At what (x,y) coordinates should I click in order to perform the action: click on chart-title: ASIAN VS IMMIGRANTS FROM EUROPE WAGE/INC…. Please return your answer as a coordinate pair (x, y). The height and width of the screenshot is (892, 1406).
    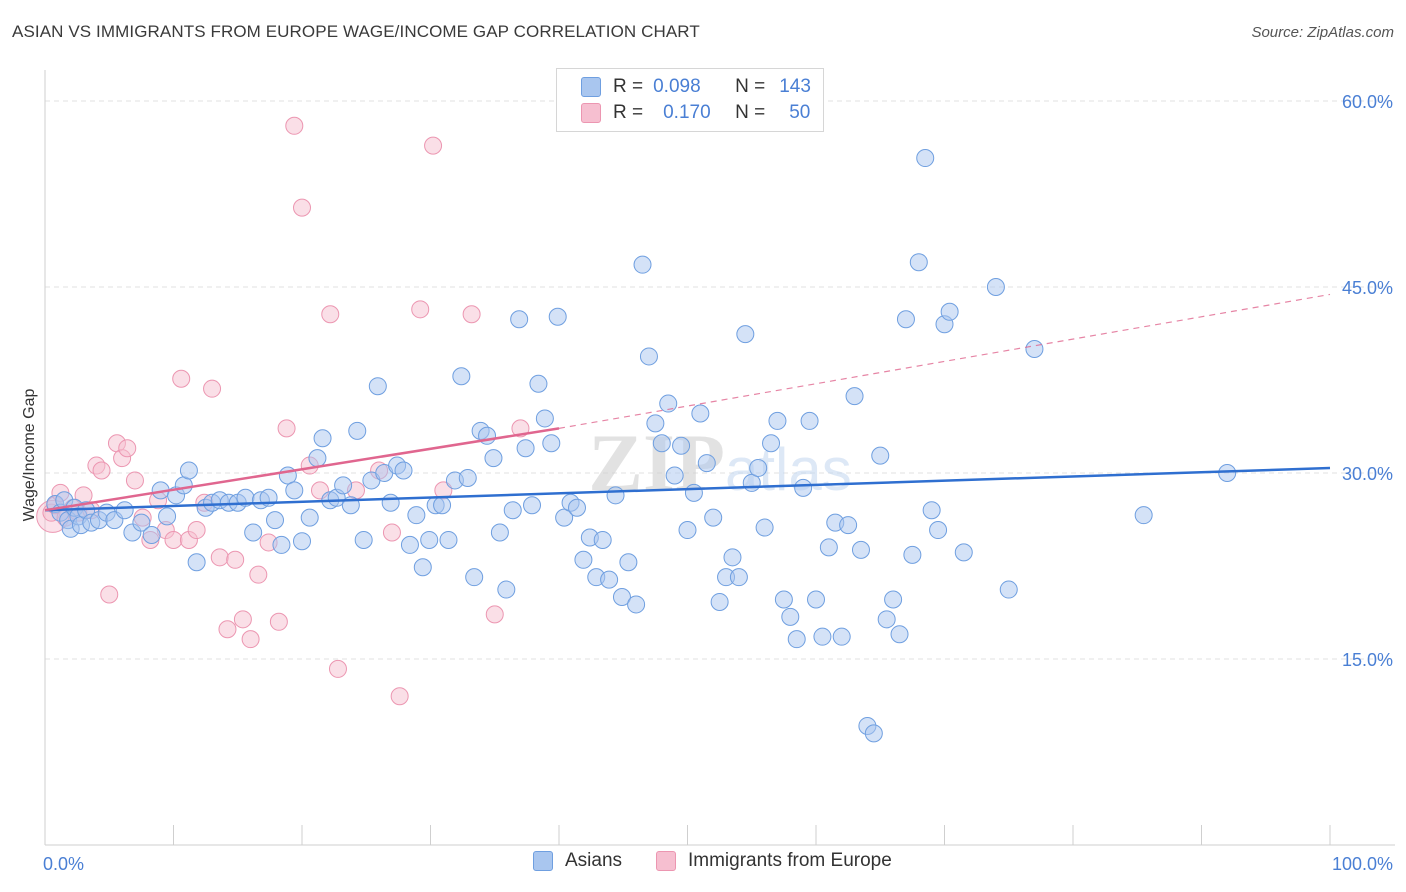
    Looking at the image, I should click on (356, 31).